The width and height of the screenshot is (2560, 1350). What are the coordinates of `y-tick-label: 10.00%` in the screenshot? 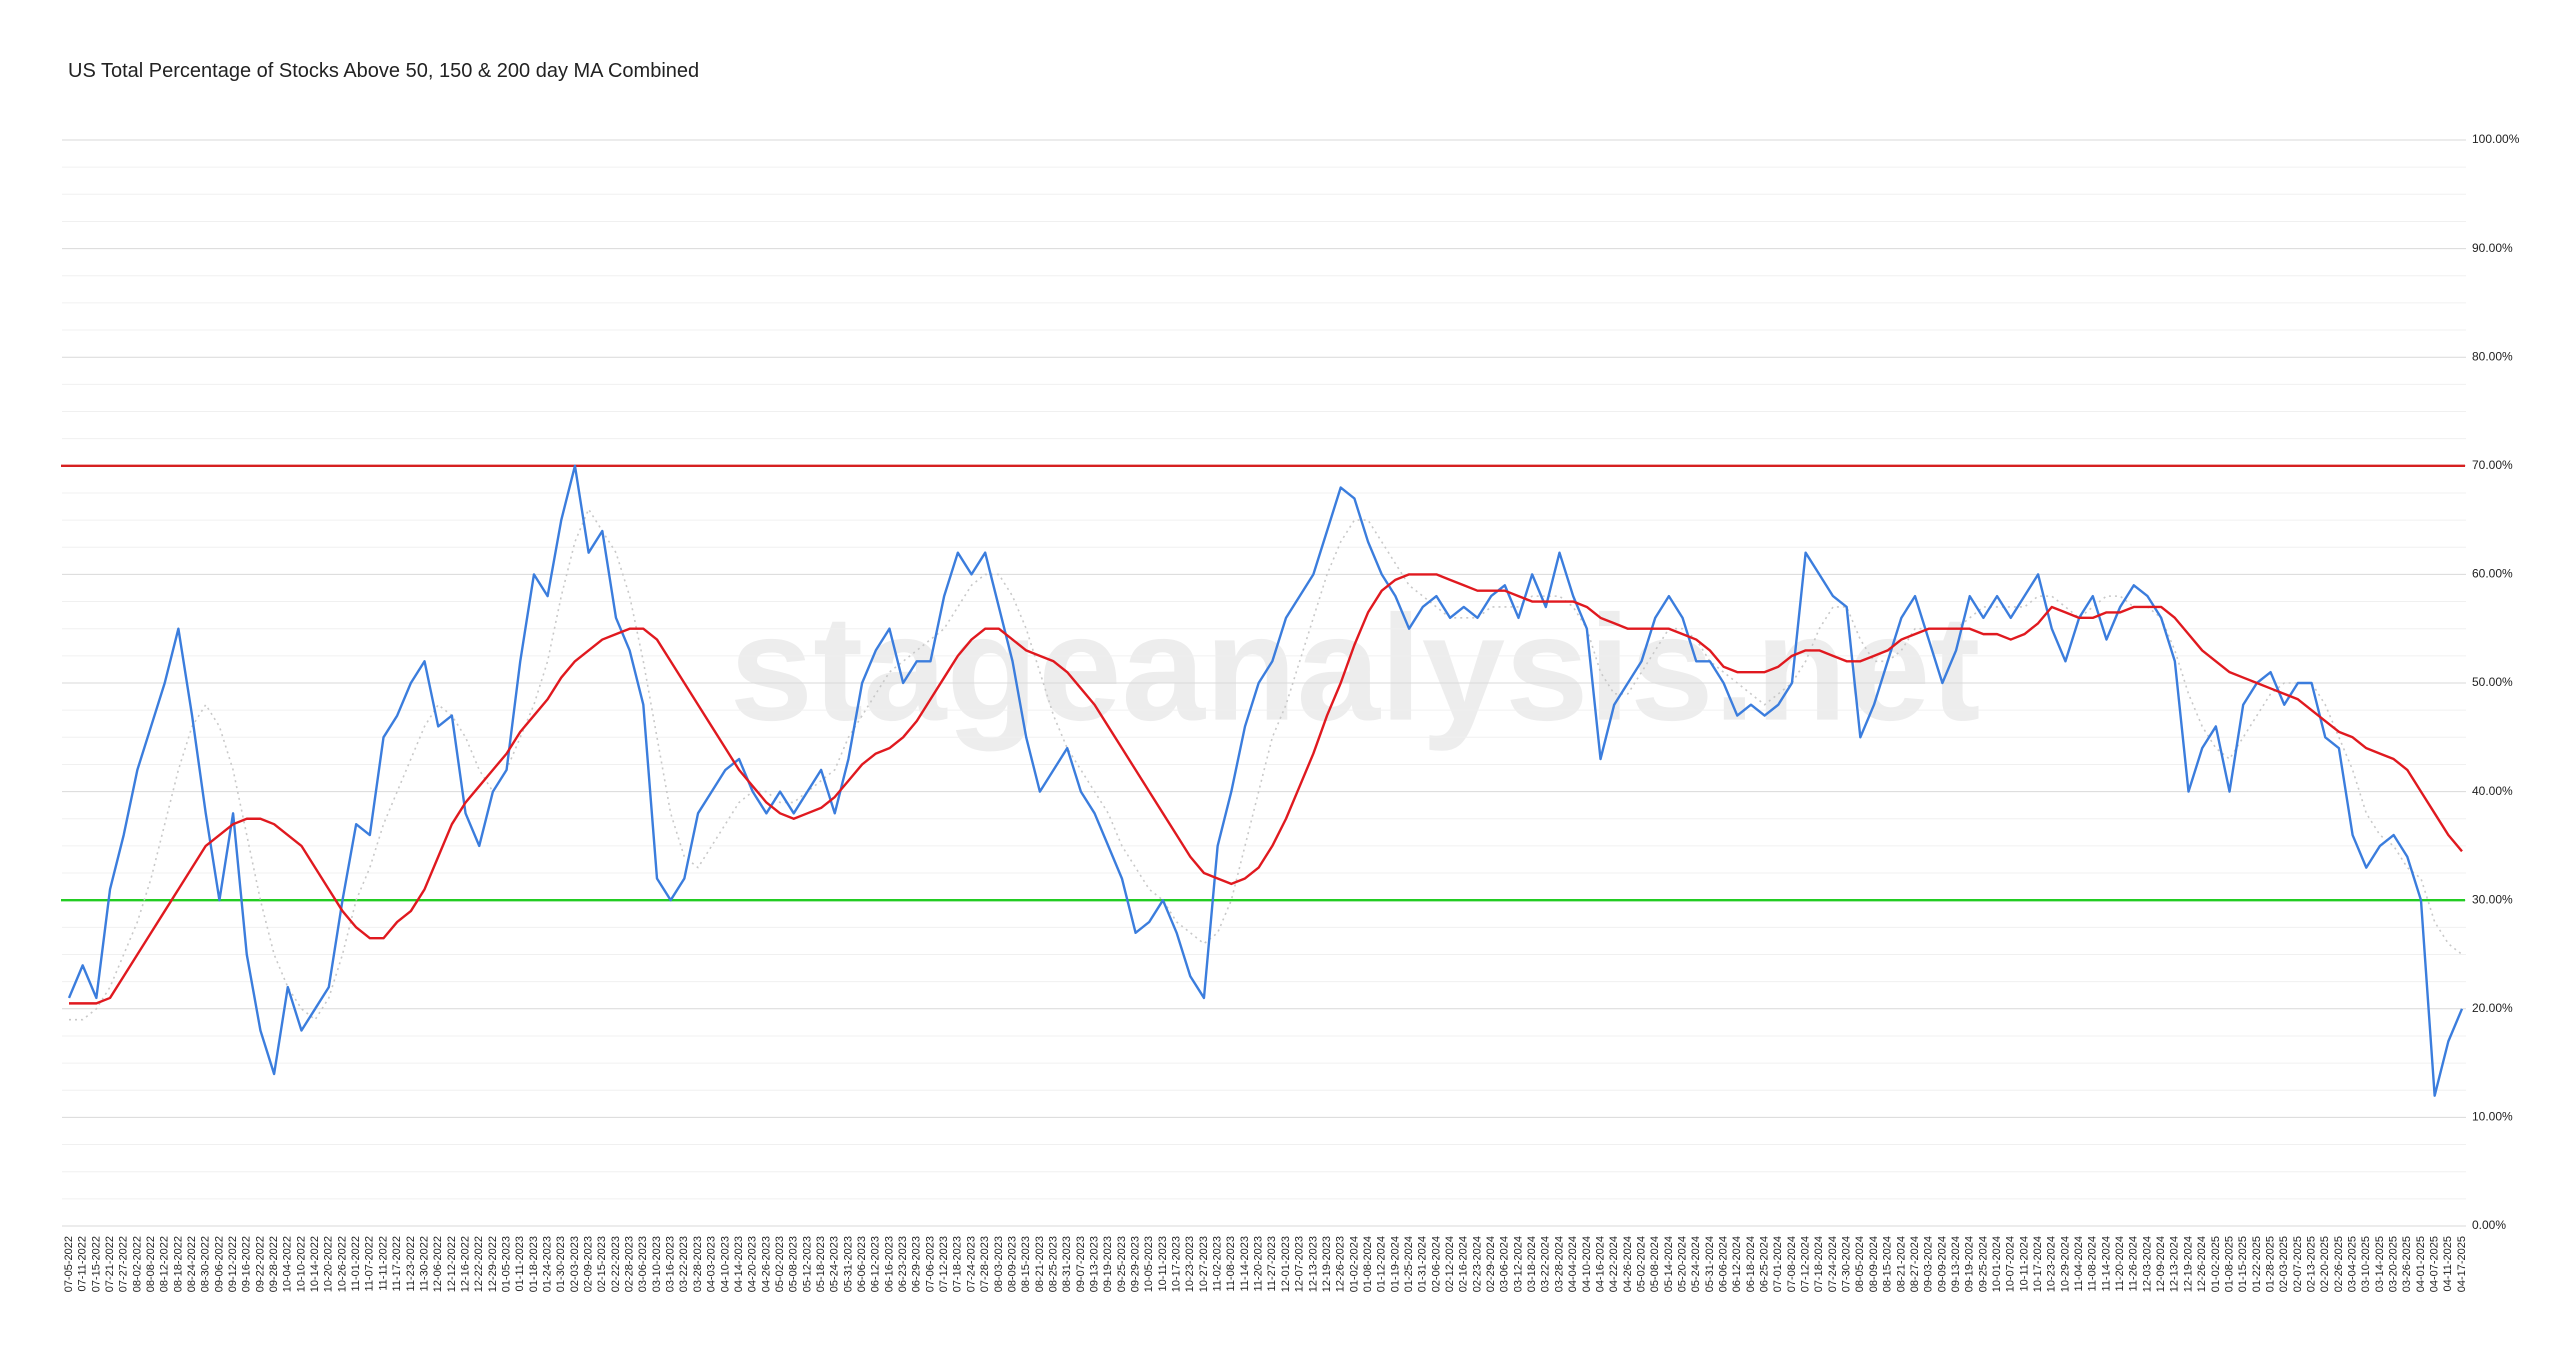 It's located at (2492, 1117).